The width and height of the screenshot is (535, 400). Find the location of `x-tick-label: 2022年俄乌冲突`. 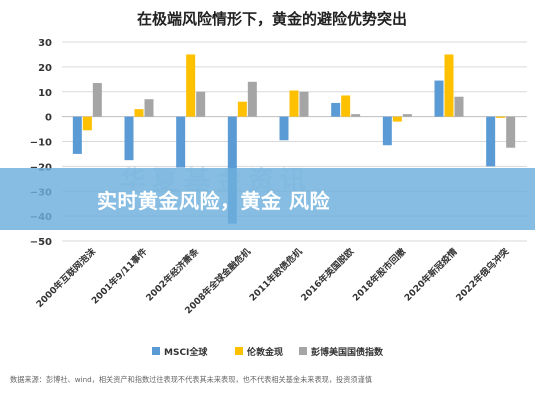

x-tick-label: 2022年俄乌冲突 is located at coordinates (482, 275).